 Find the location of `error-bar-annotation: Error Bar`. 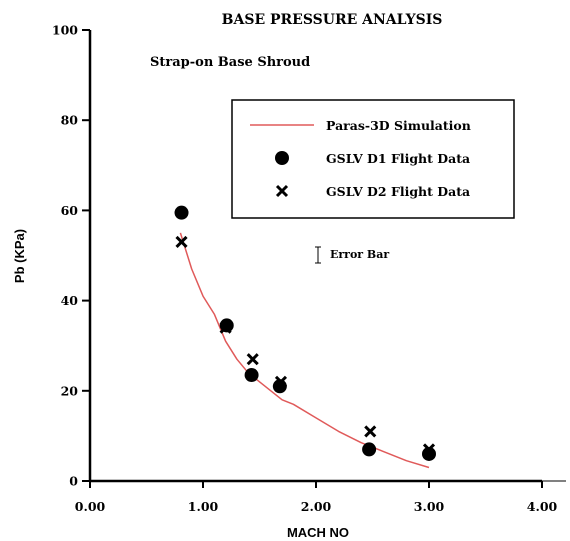

error-bar-annotation: Error Bar is located at coordinates (352, 255).